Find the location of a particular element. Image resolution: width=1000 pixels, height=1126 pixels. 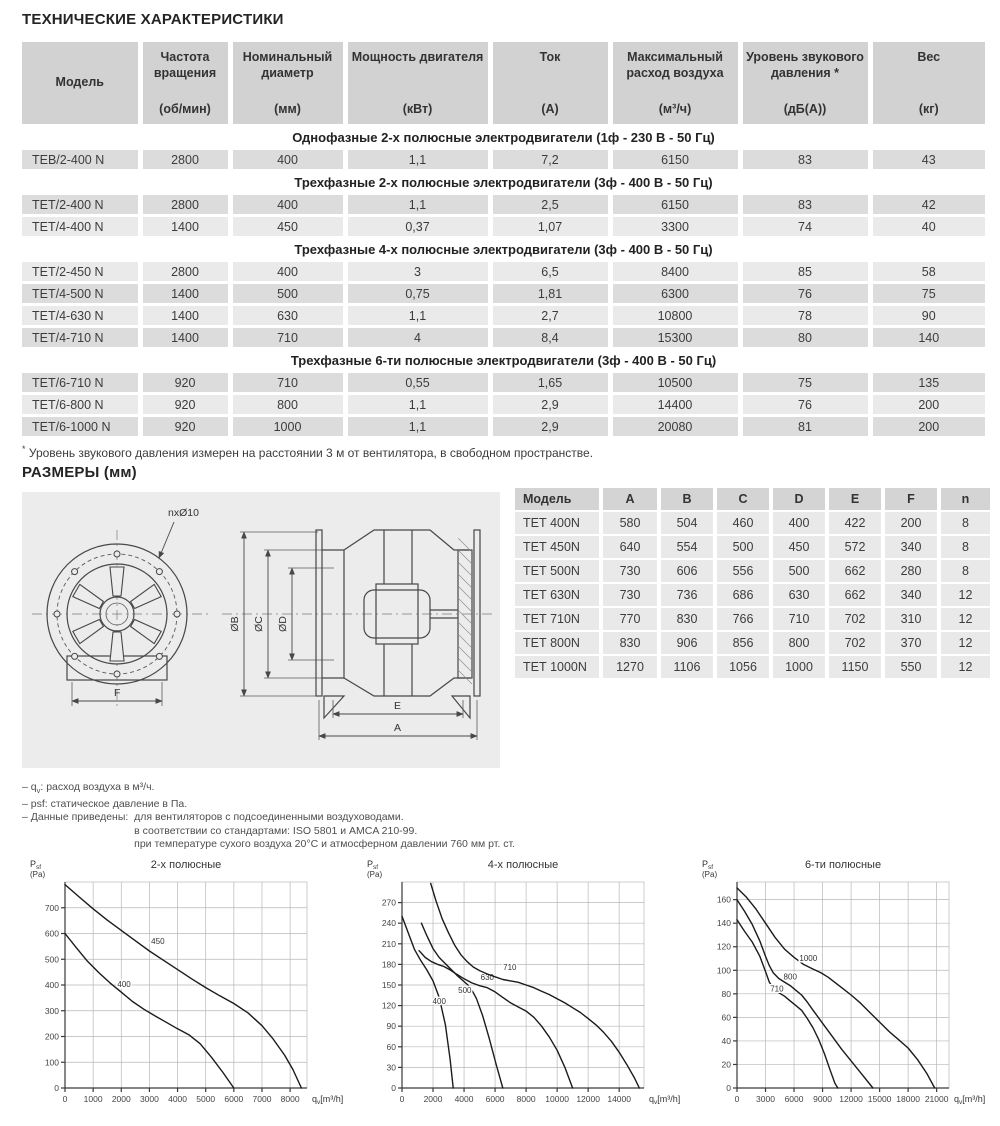

dim-cell-value: 8 is located at coordinates (964, 547).